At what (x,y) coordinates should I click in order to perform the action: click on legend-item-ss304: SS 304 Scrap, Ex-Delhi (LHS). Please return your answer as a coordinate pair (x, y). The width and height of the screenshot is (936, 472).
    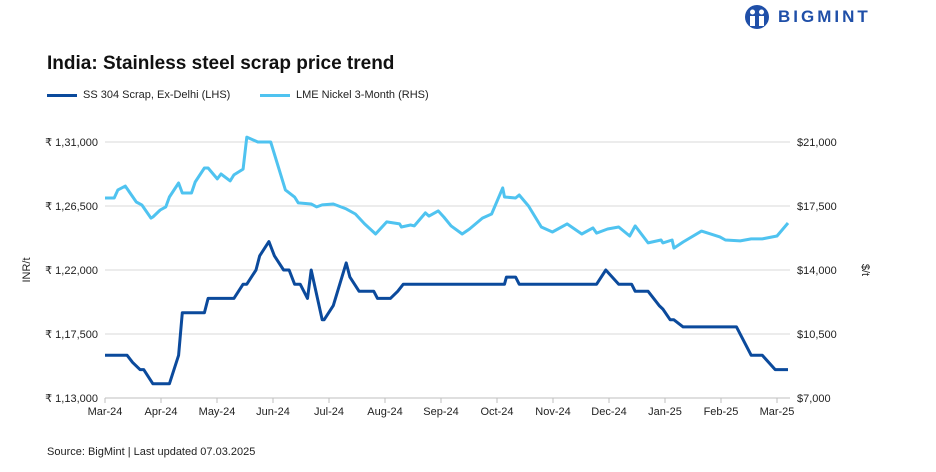
    Looking at the image, I should click on (138, 95).